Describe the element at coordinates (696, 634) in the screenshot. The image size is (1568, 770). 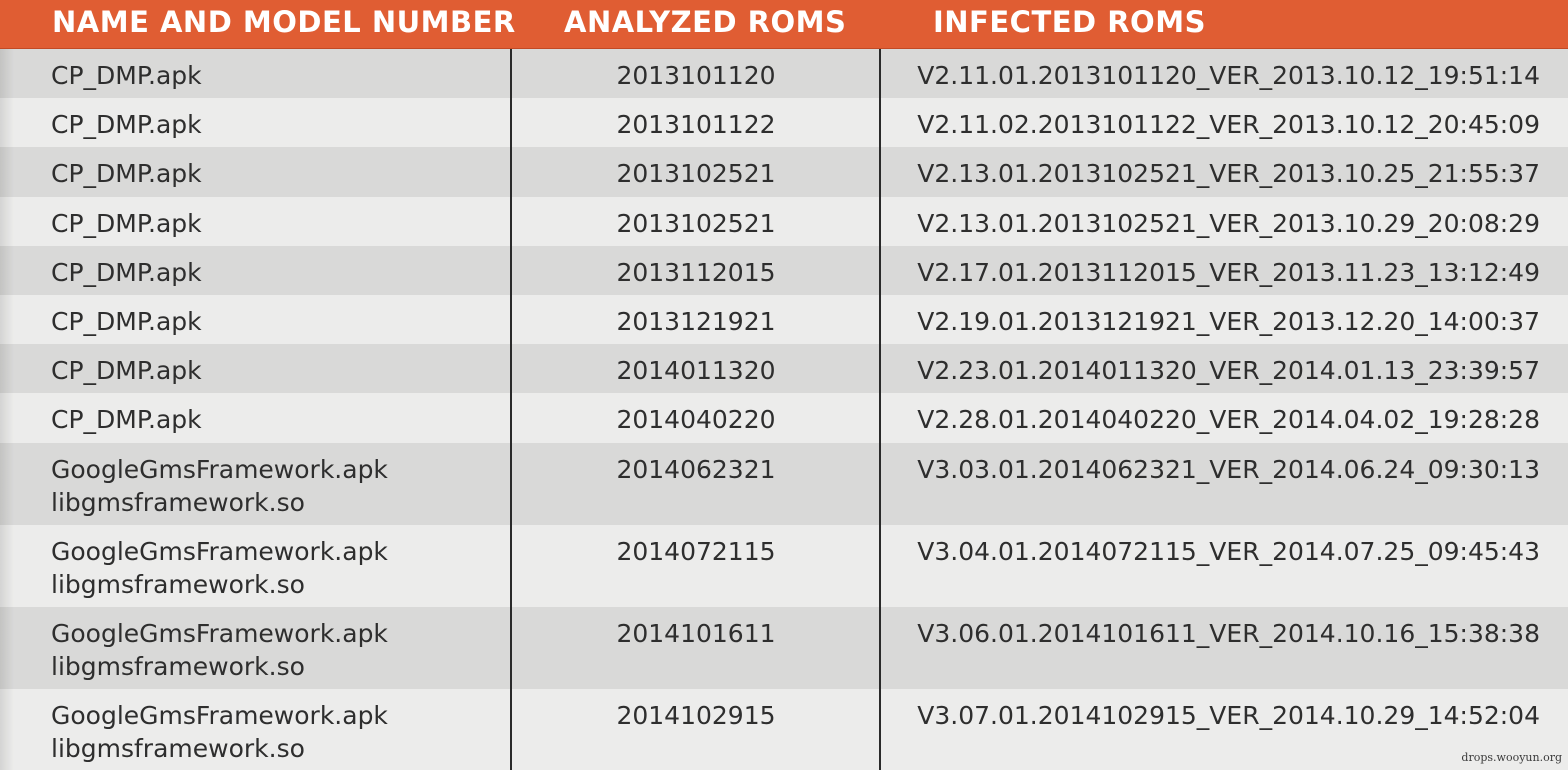
I see `cell-analyzed-rom: 2014101611` at that location.